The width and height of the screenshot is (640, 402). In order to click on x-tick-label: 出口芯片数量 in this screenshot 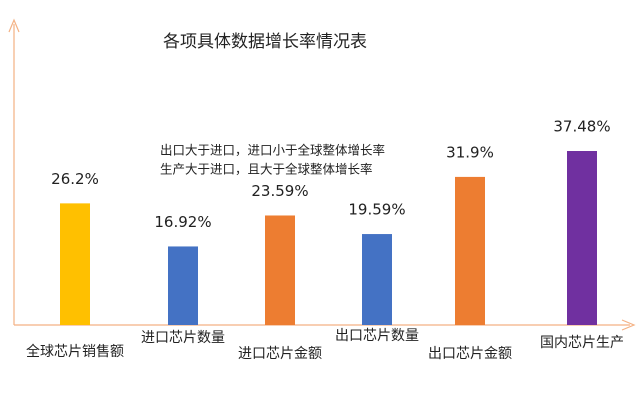, I will do `click(377, 336)`.